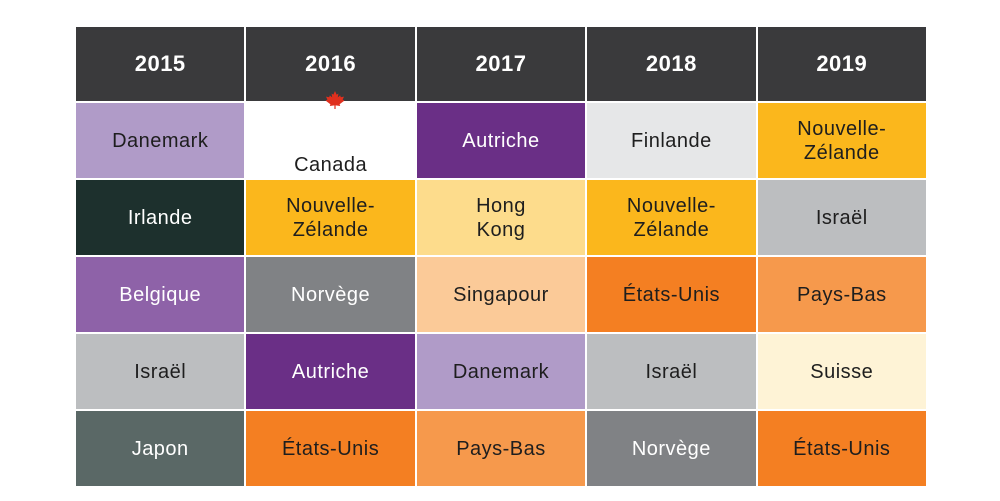  What do you see at coordinates (160, 64) in the screenshot?
I see `header-year-2015: 2015` at bounding box center [160, 64].